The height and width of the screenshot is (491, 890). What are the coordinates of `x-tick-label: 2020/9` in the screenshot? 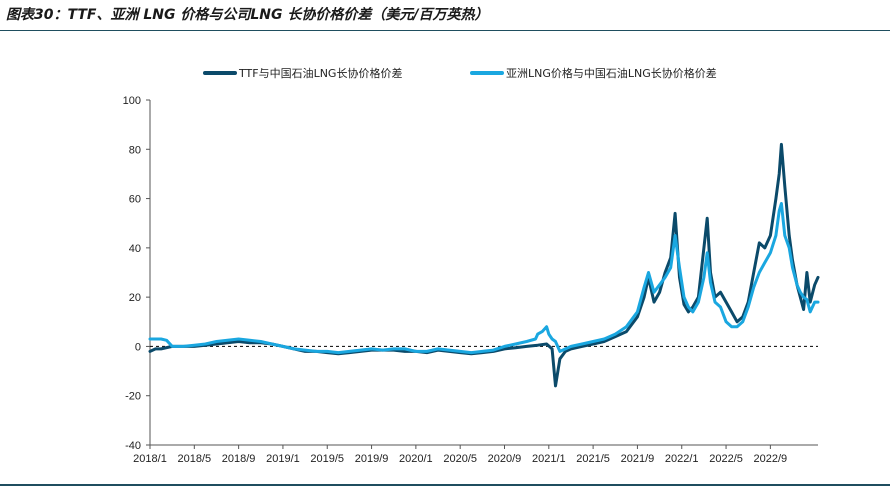 It's located at (505, 459).